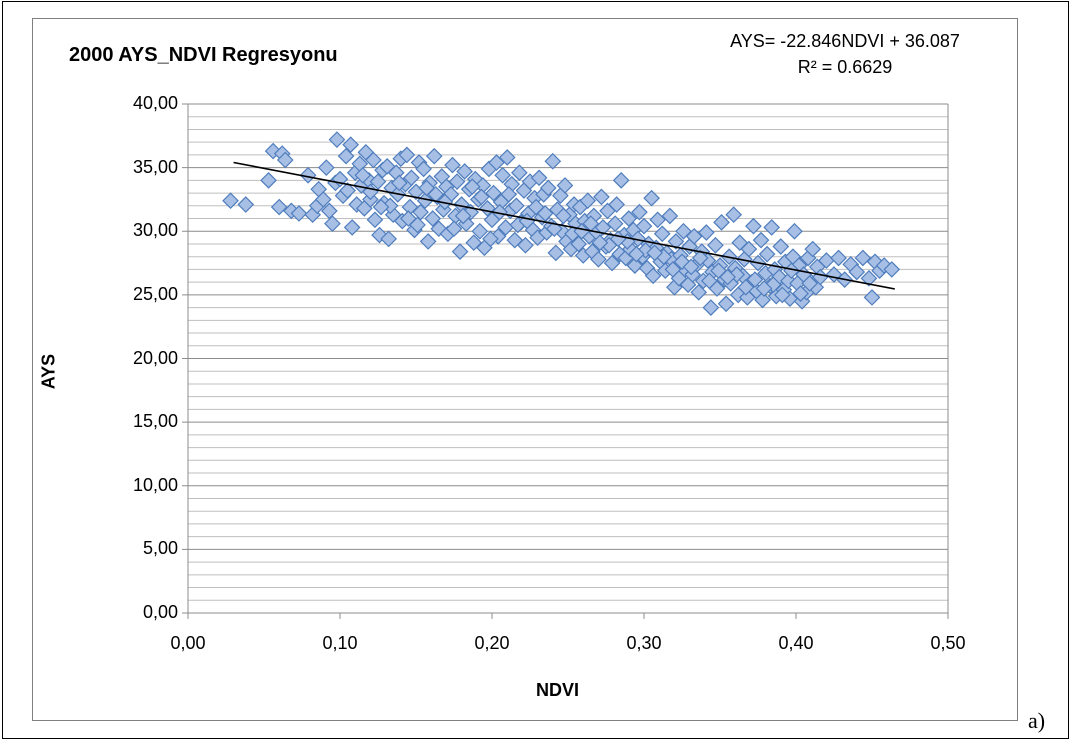 This screenshot has width=1073, height=742. Describe the element at coordinates (558, 690) in the screenshot. I see `x-axis-label: NDVI` at that location.